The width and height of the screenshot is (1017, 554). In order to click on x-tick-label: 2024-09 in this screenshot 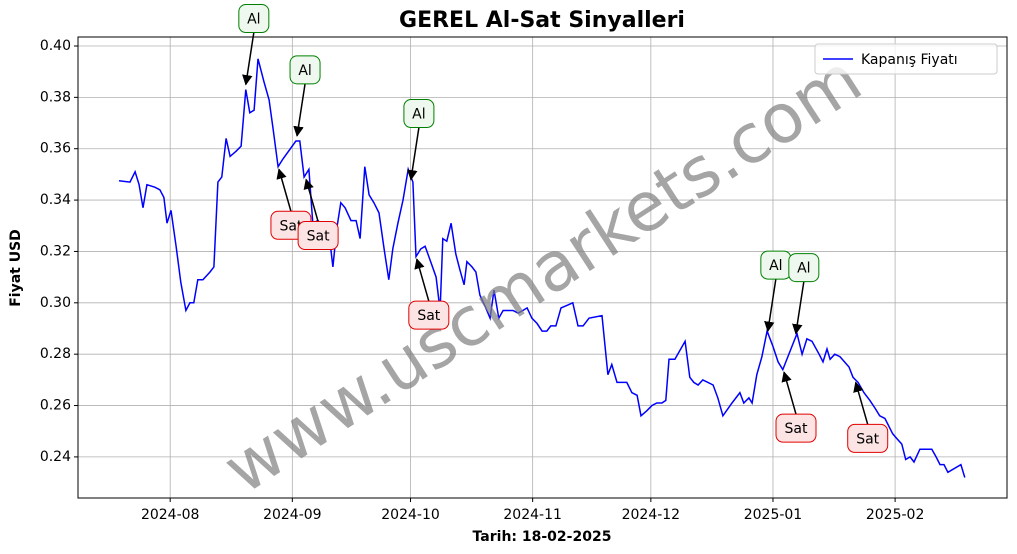, I will do `click(292, 515)`.